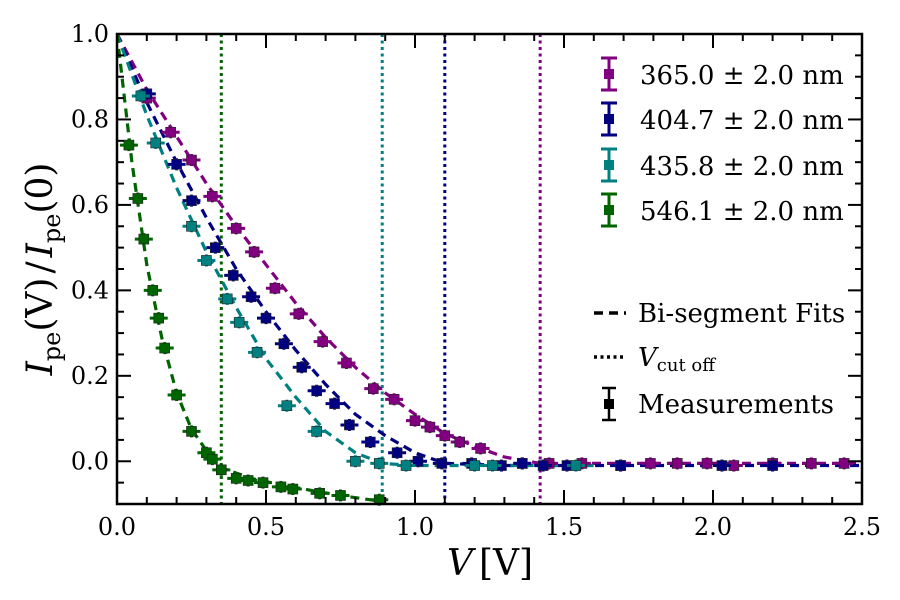  I want to click on x-axis-label-unit: [V], so click(506, 563).